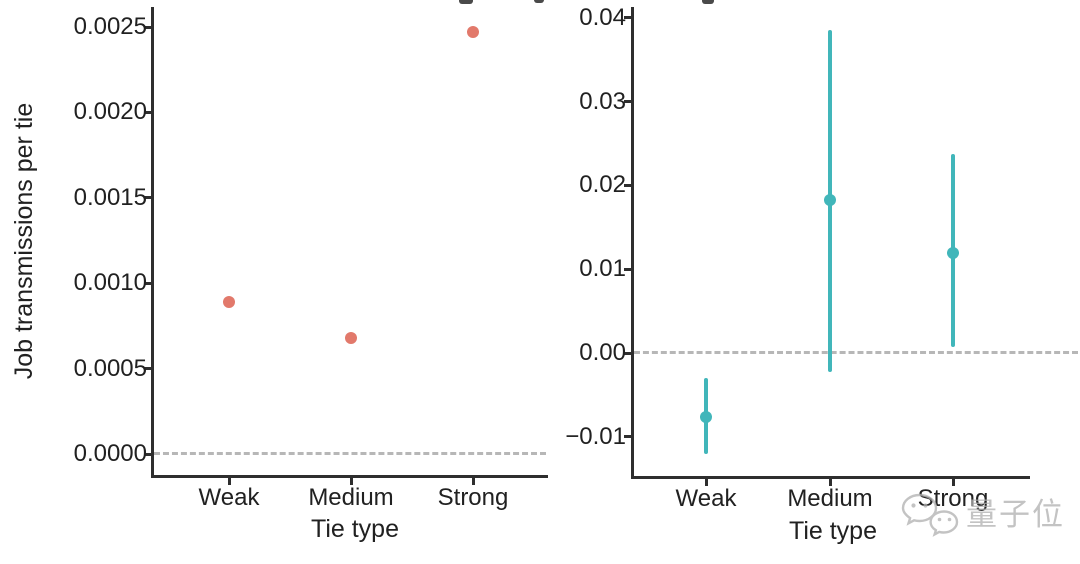 This screenshot has width=1080, height=564. I want to click on x-tick-label: Strong, so click(473, 497).